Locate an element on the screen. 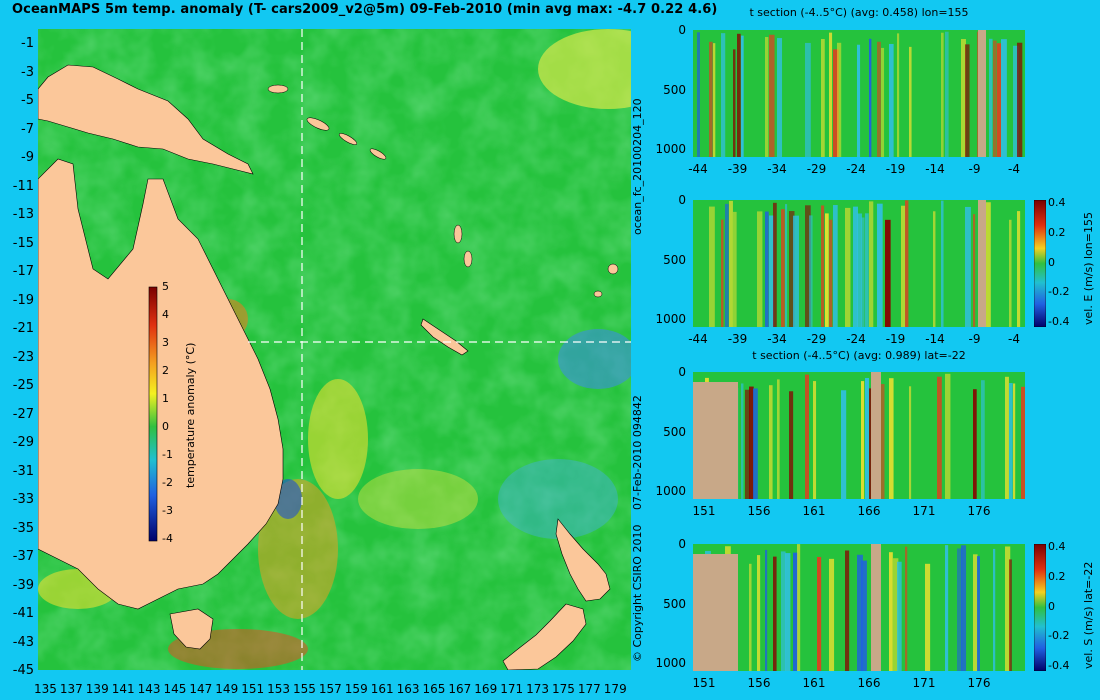 The width and height of the screenshot is (1100, 700). new-zealand-north-island is located at coordinates (583, 560).